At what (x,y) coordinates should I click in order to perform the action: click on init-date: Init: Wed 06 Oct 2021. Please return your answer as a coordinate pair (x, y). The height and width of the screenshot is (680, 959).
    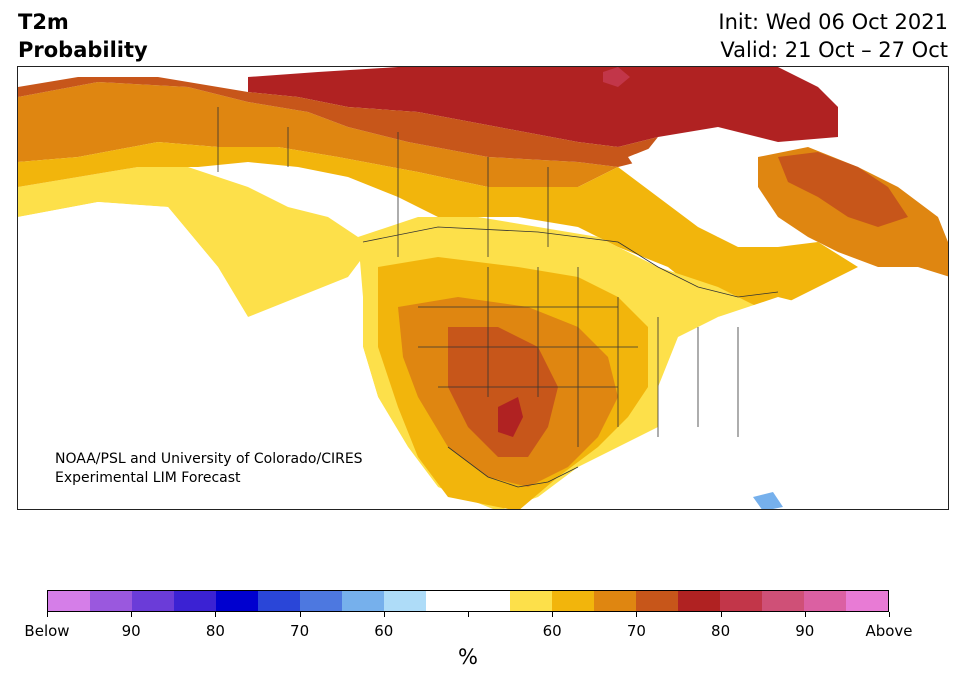
    Looking at the image, I should click on (833, 22).